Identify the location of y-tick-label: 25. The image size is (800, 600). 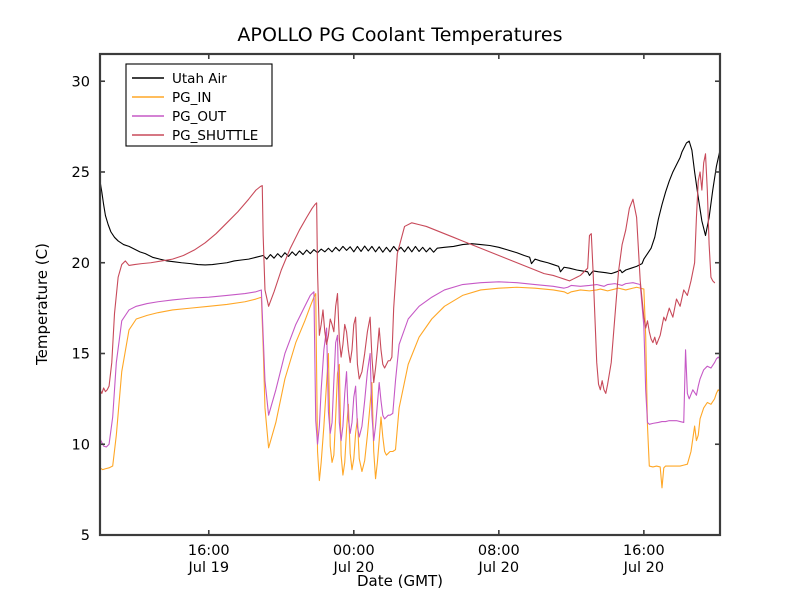
(81, 173).